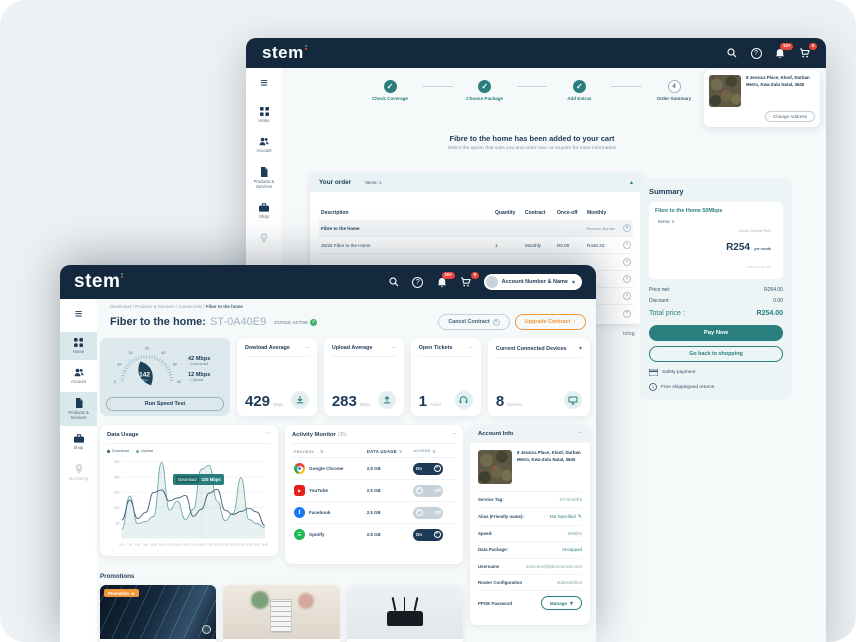 The image size is (856, 642). I want to click on svg-text: 0, so click(115, 382).